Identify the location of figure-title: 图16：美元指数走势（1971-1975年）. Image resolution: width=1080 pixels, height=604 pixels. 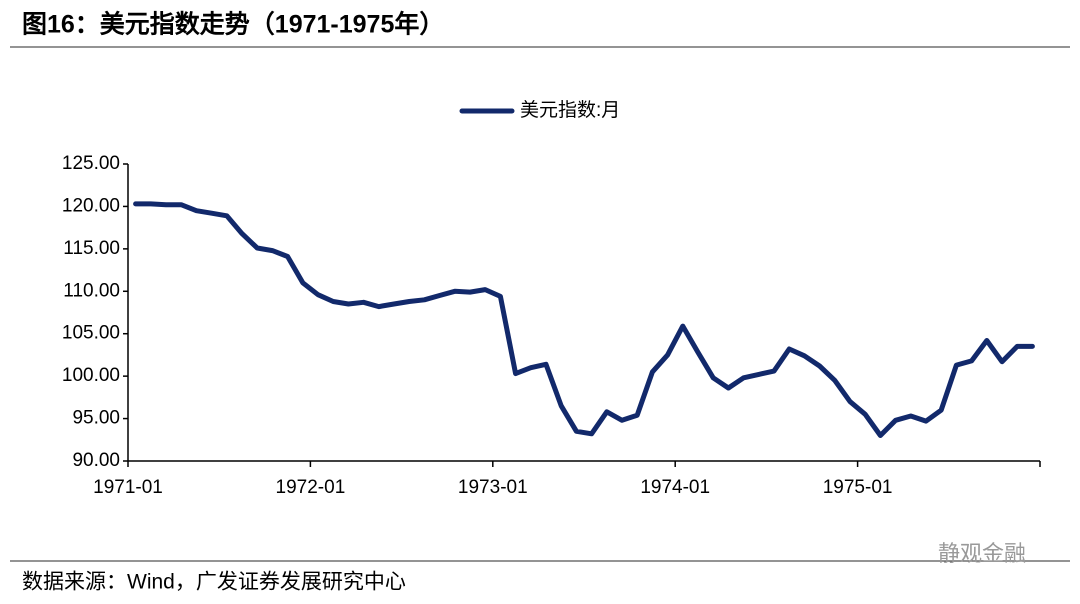
(233, 24).